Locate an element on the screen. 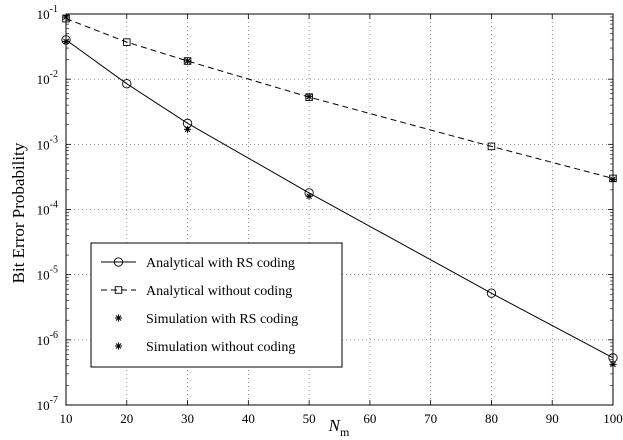 This screenshot has width=623, height=440. y-tick-label: 10⁻² is located at coordinates (47, 78).